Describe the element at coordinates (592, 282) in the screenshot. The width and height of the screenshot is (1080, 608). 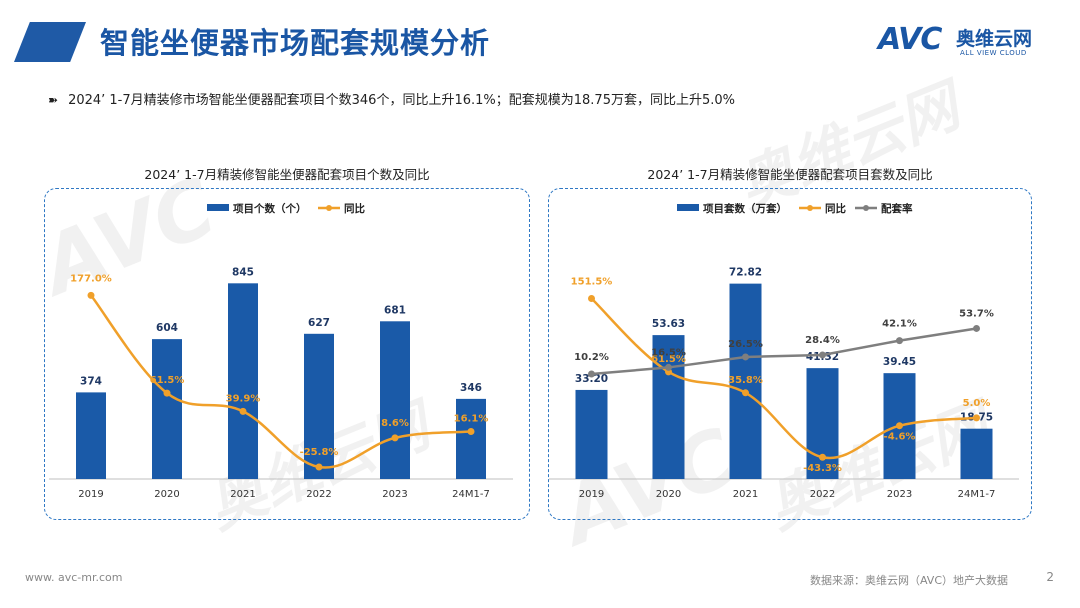
I see `line-value-label: 151.5%` at that location.